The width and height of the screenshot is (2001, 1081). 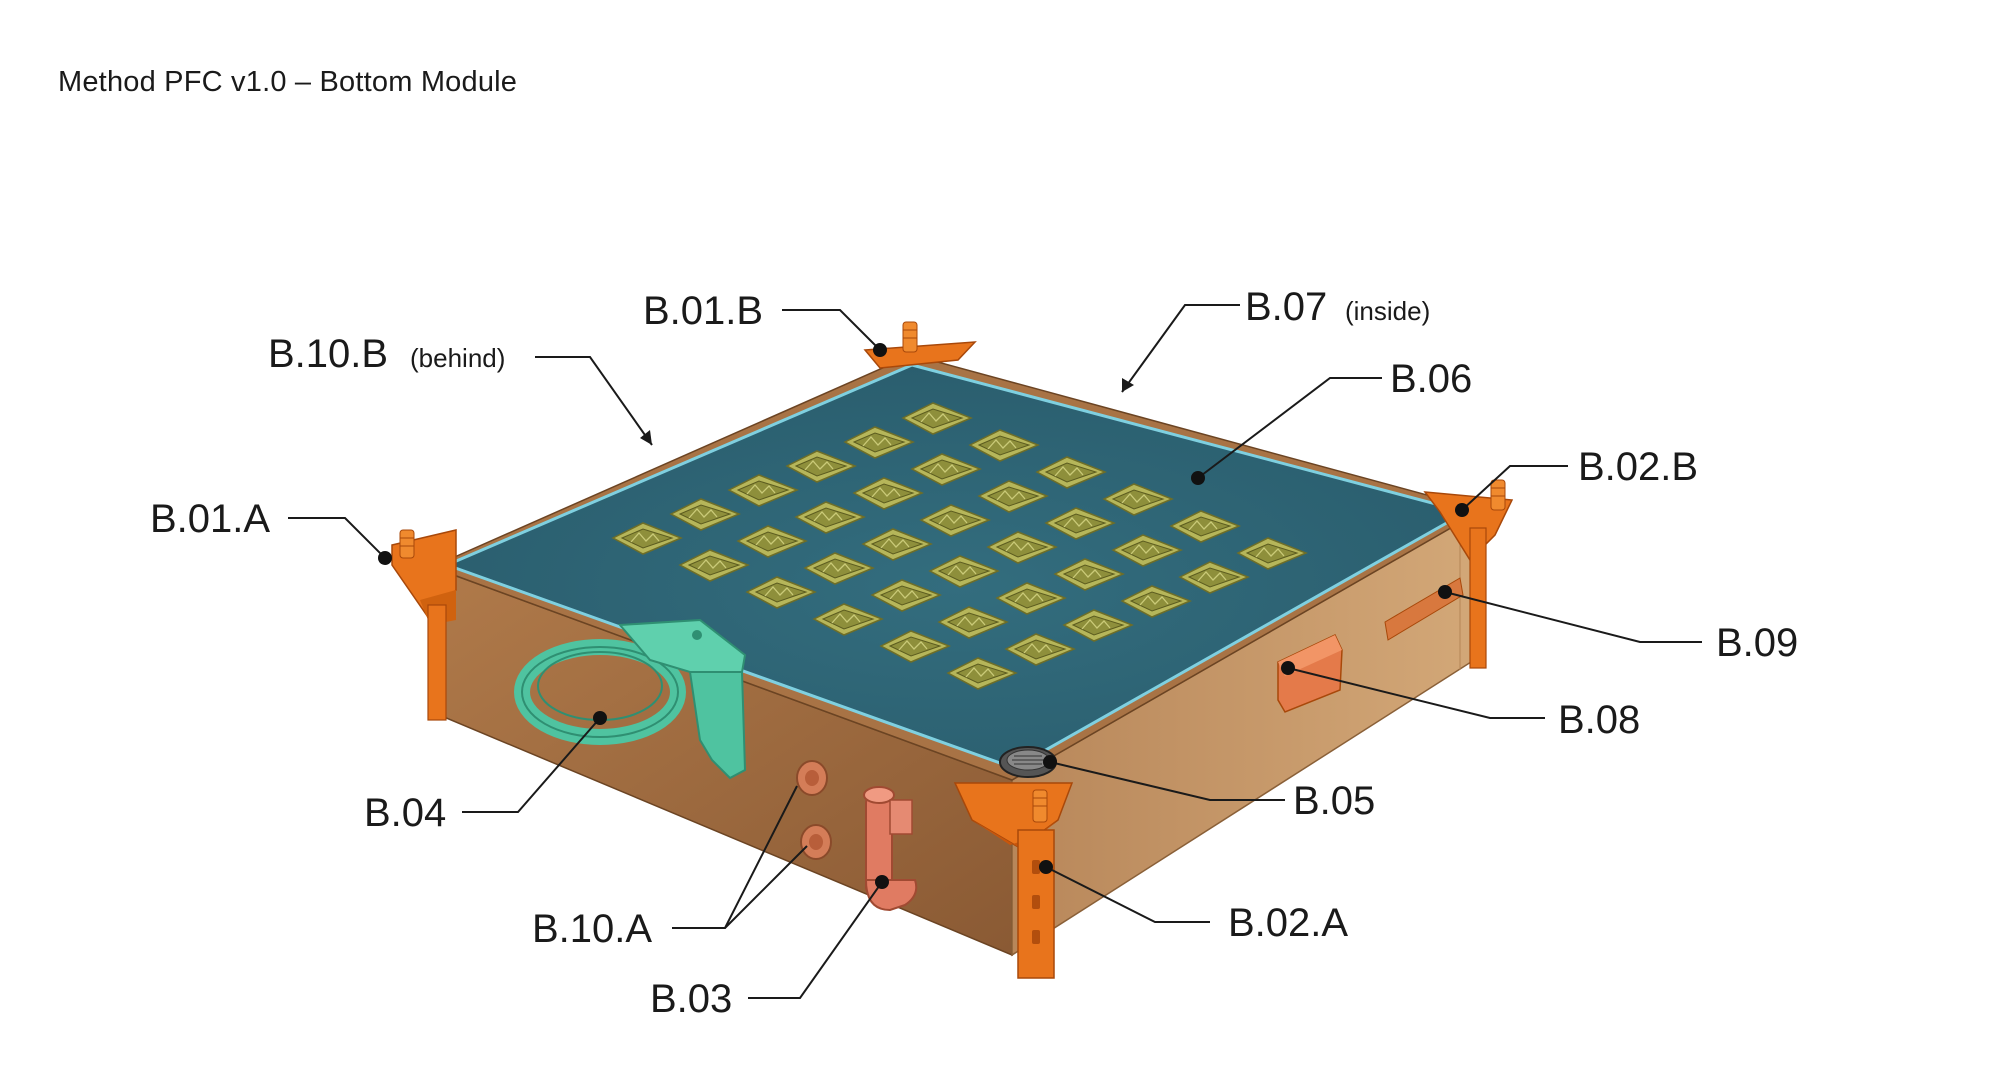 What do you see at coordinates (703, 311) in the screenshot?
I see `svg-text: B.01.B` at bounding box center [703, 311].